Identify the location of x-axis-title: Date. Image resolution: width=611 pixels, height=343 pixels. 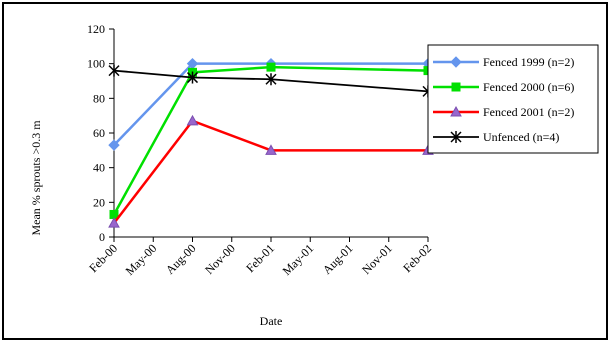
(271, 321).